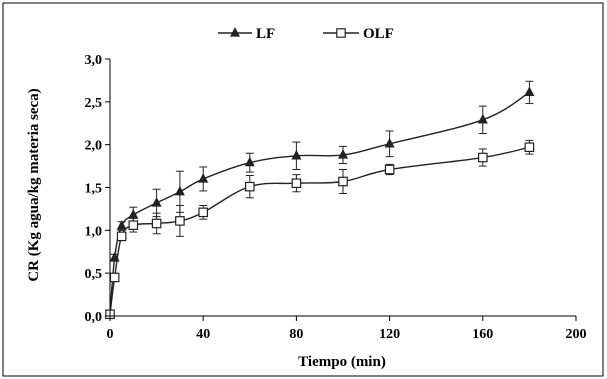 This screenshot has height=379, width=607. What do you see at coordinates (482, 334) in the screenshot?
I see `x-tick-label: 160` at bounding box center [482, 334].